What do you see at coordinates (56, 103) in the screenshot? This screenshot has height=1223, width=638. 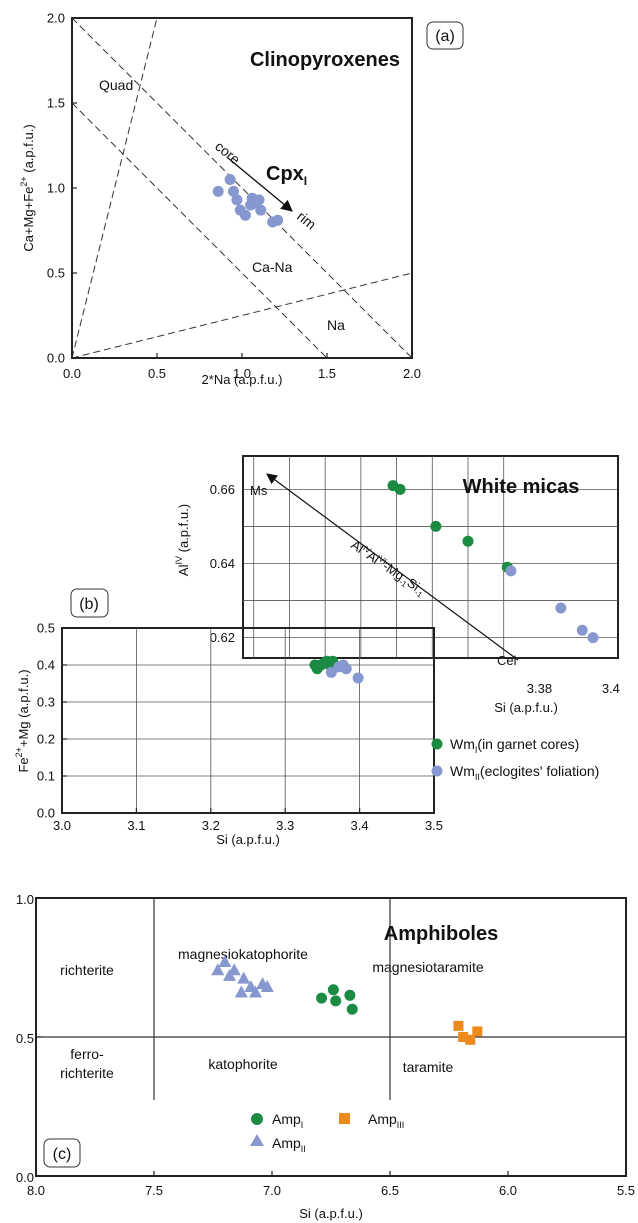 I see `panel-a-y-tick-label: 1.5` at bounding box center [56, 103].